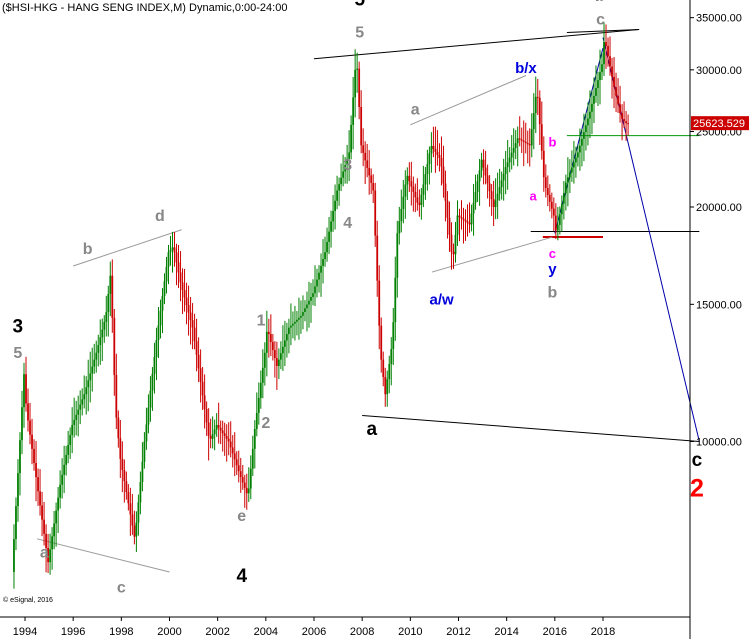 The image size is (749, 639). Describe the element at coordinates (552, 142) in the screenshot. I see `wave-label: b` at that location.